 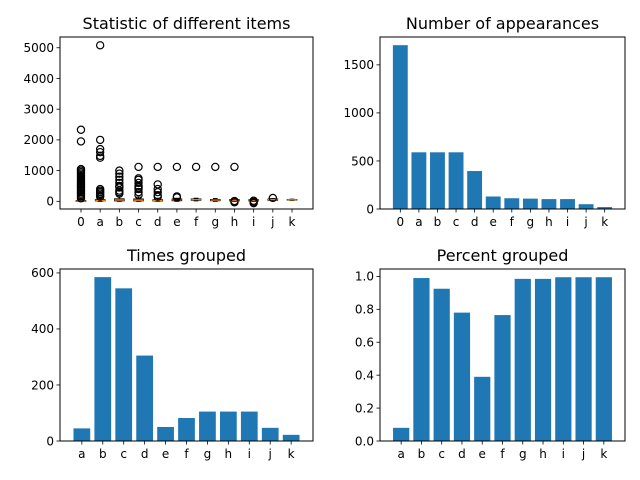 What do you see at coordinates (400, 222) in the screenshot?
I see `x-tick-label: 0` at bounding box center [400, 222].